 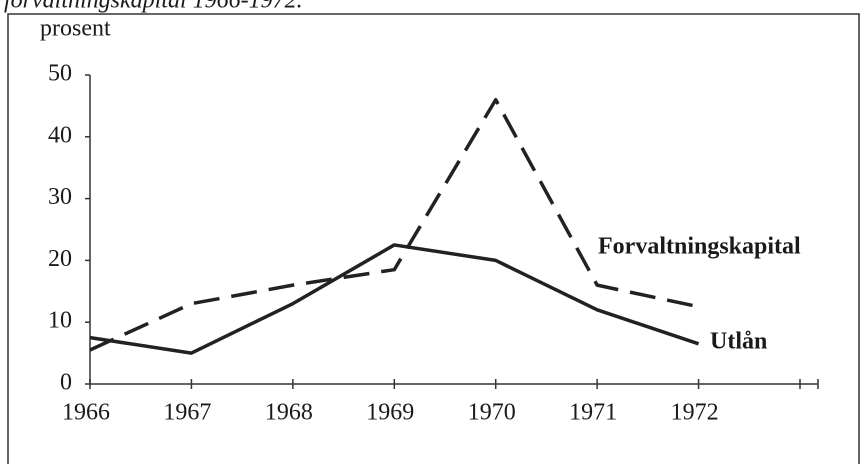 What do you see at coordinates (60, 74) in the screenshot?
I see `y-tick-label: 50` at bounding box center [60, 74].